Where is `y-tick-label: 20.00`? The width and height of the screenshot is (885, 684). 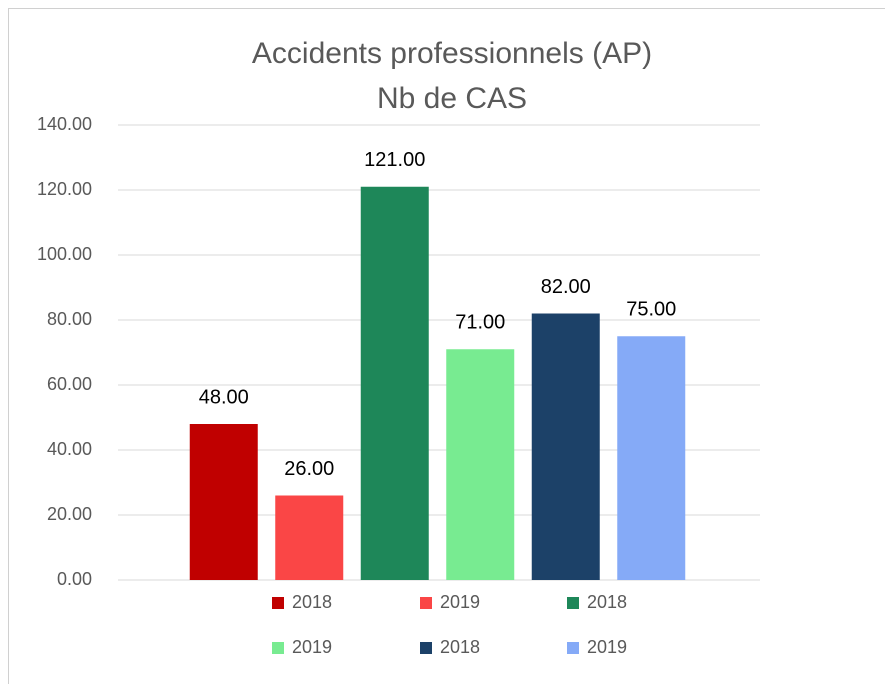 y-tick-label: 20.00 is located at coordinates (69, 514).